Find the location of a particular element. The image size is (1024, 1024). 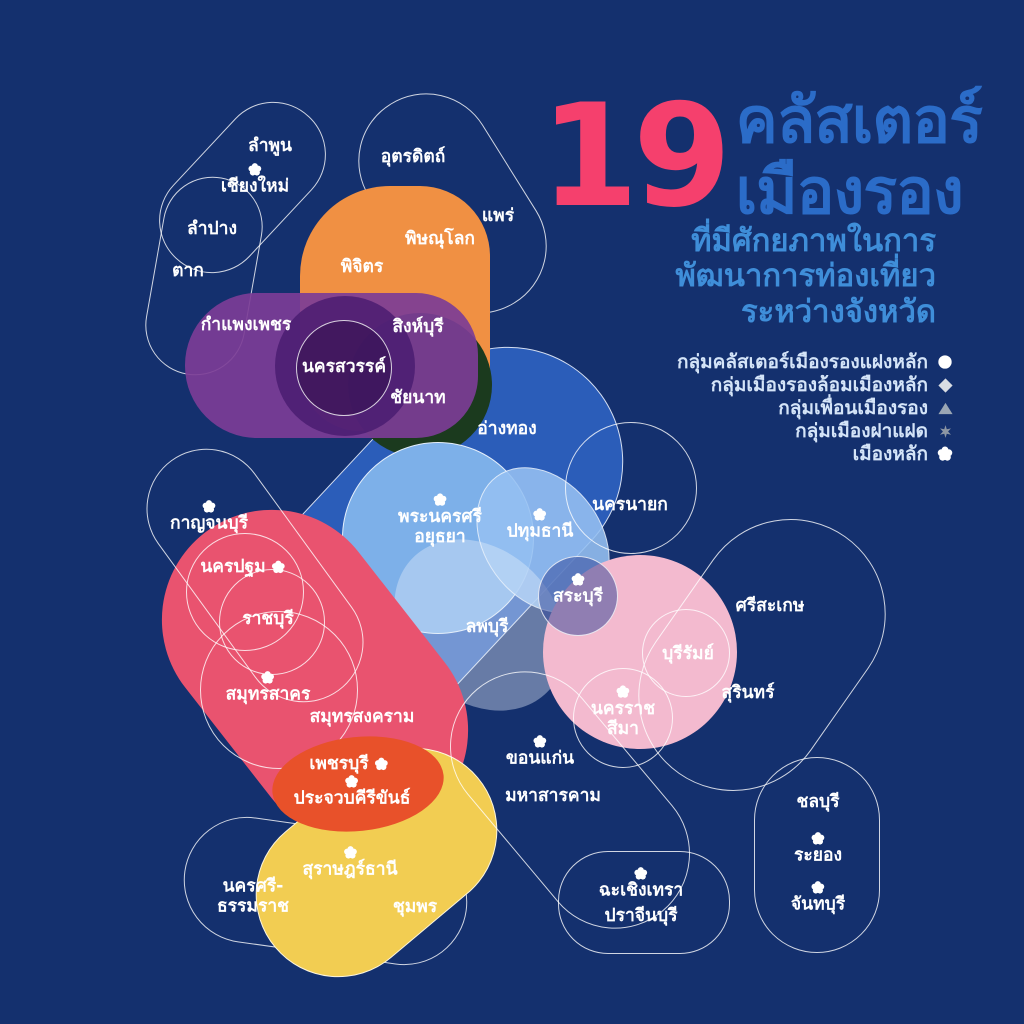

province-name: อุตรดิตถ์ is located at coordinates (413, 157).